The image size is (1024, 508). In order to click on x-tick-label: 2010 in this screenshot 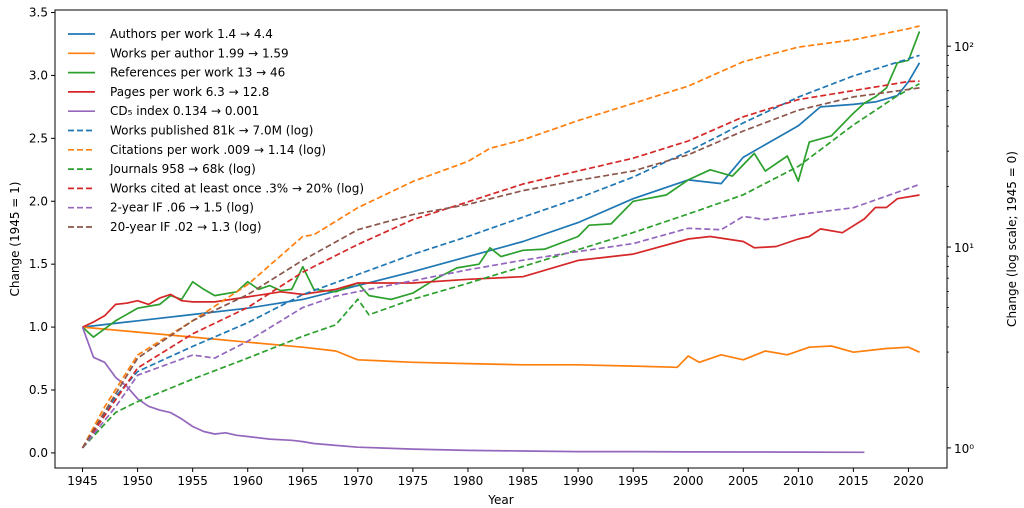, I will do `click(798, 481)`.